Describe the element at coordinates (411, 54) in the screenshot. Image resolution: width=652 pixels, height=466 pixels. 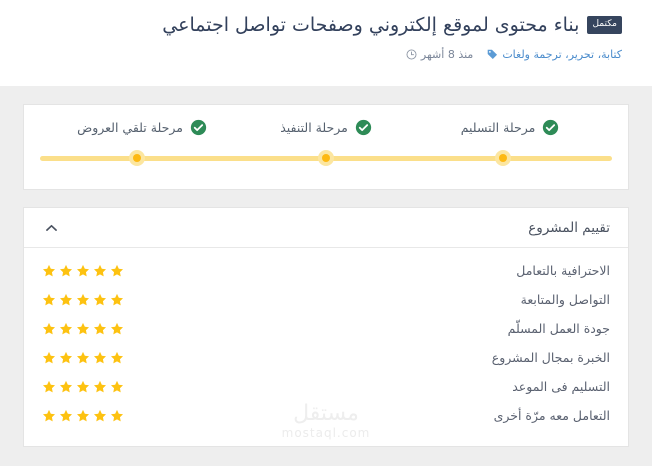
I see `clock-icon` at that location.